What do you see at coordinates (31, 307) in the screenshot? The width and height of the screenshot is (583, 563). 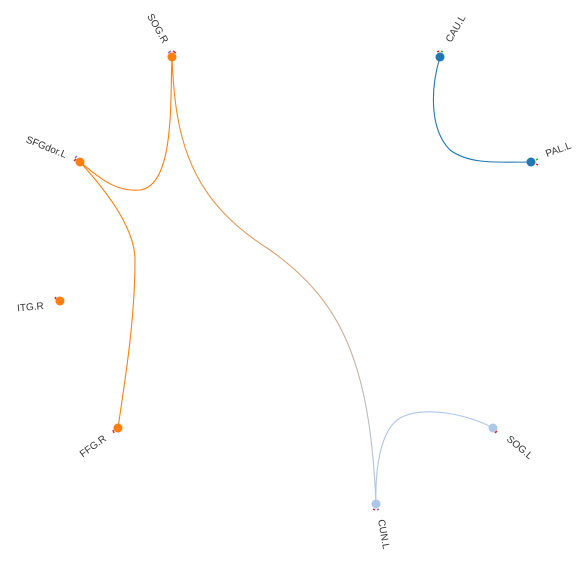 I see `node-label: ITG.R` at bounding box center [31, 307].